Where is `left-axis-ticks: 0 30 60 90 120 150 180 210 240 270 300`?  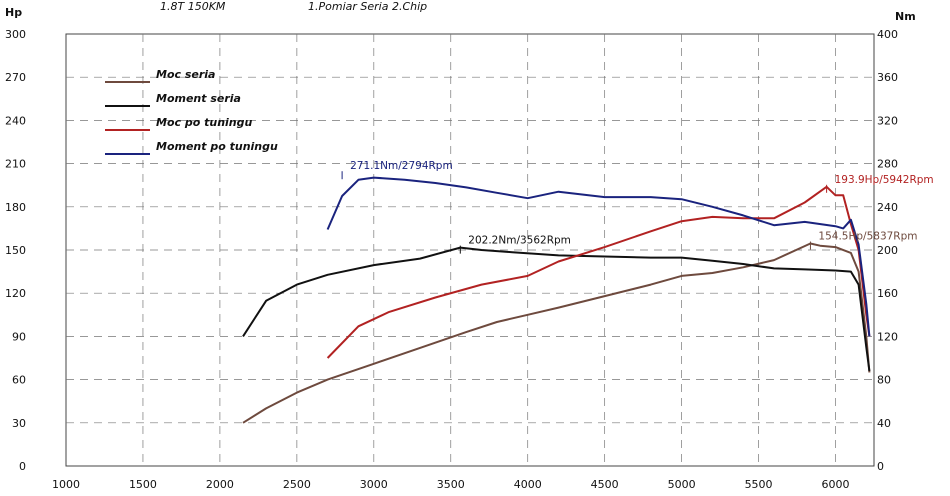
left-axis-ticks: 0 30 60 90 120 150 180 210 240 270 300 is located at coordinates (15, 250).